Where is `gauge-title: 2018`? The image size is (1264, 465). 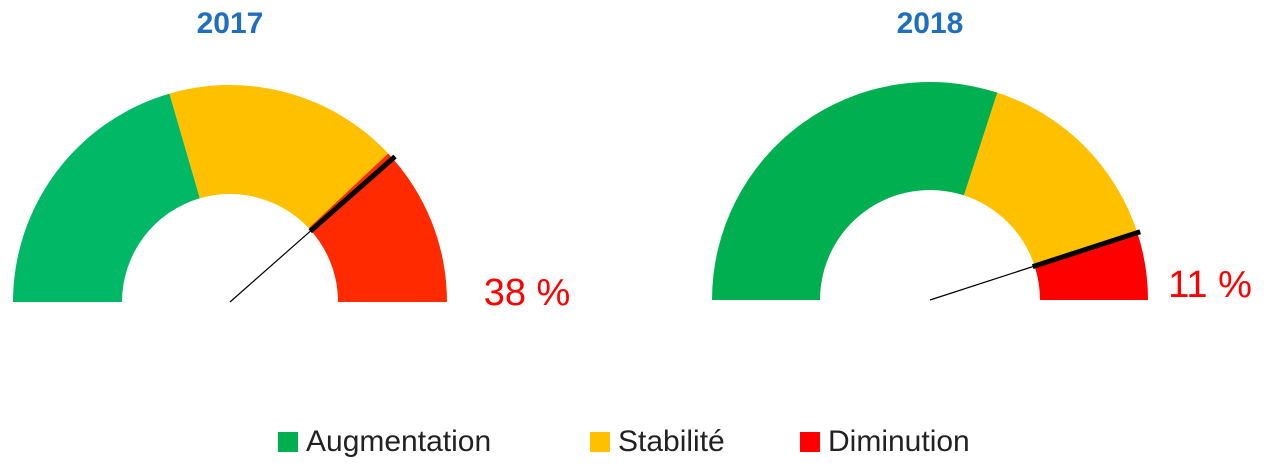
gauge-title: 2018 is located at coordinates (930, 23).